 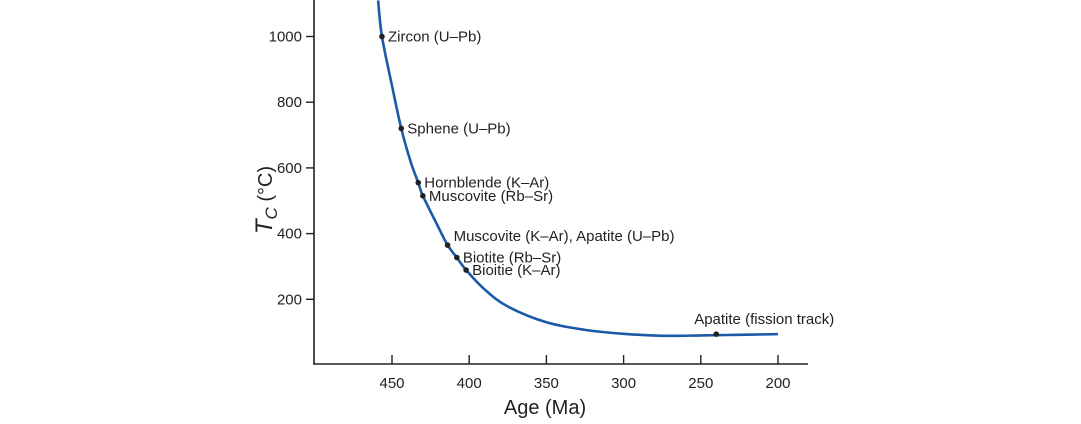 What do you see at coordinates (289, 299) in the screenshot?
I see `y-tick-label: 200` at bounding box center [289, 299].